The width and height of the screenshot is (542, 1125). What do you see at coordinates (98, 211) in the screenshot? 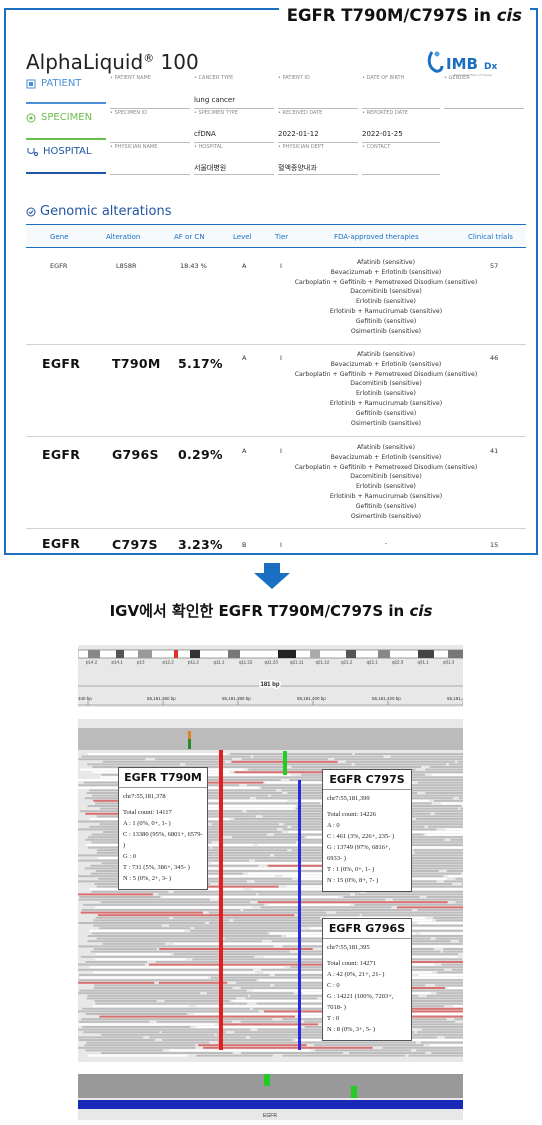
I see `genomic-alterations-title: Genomic alterations` at bounding box center [98, 211].